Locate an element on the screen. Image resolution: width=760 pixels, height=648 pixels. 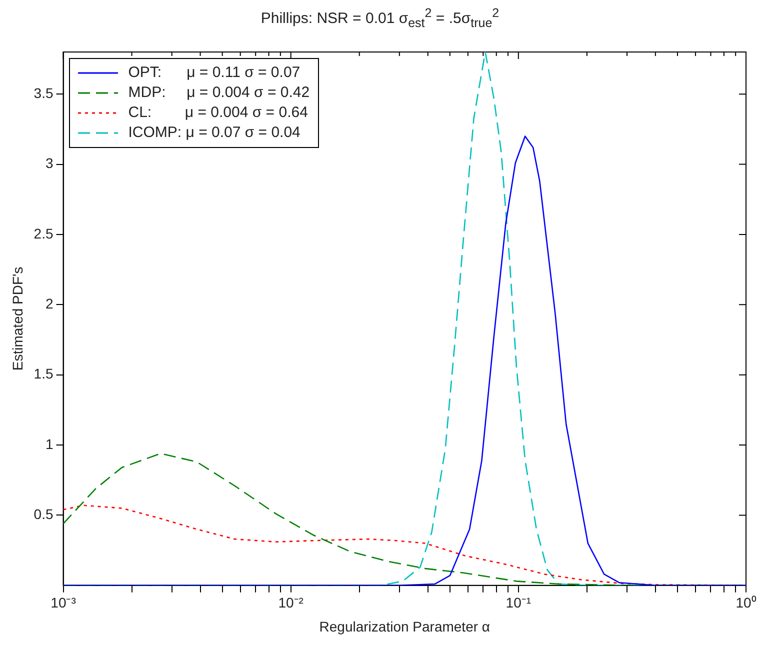
x-tick-label: 10⁻³ is located at coordinates (63, 602).